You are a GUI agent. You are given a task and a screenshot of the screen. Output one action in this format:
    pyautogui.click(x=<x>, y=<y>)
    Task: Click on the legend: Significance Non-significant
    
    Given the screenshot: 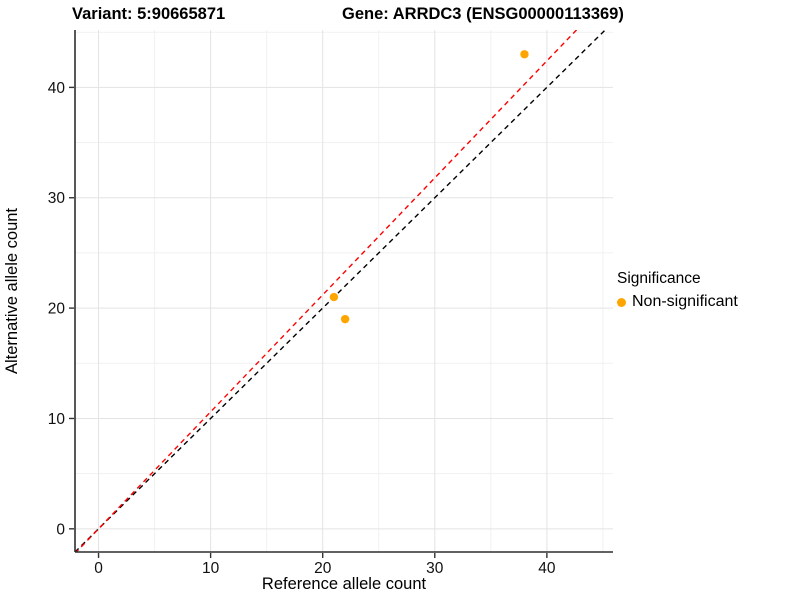 What is the action you would take?
    pyautogui.click(x=677, y=290)
    